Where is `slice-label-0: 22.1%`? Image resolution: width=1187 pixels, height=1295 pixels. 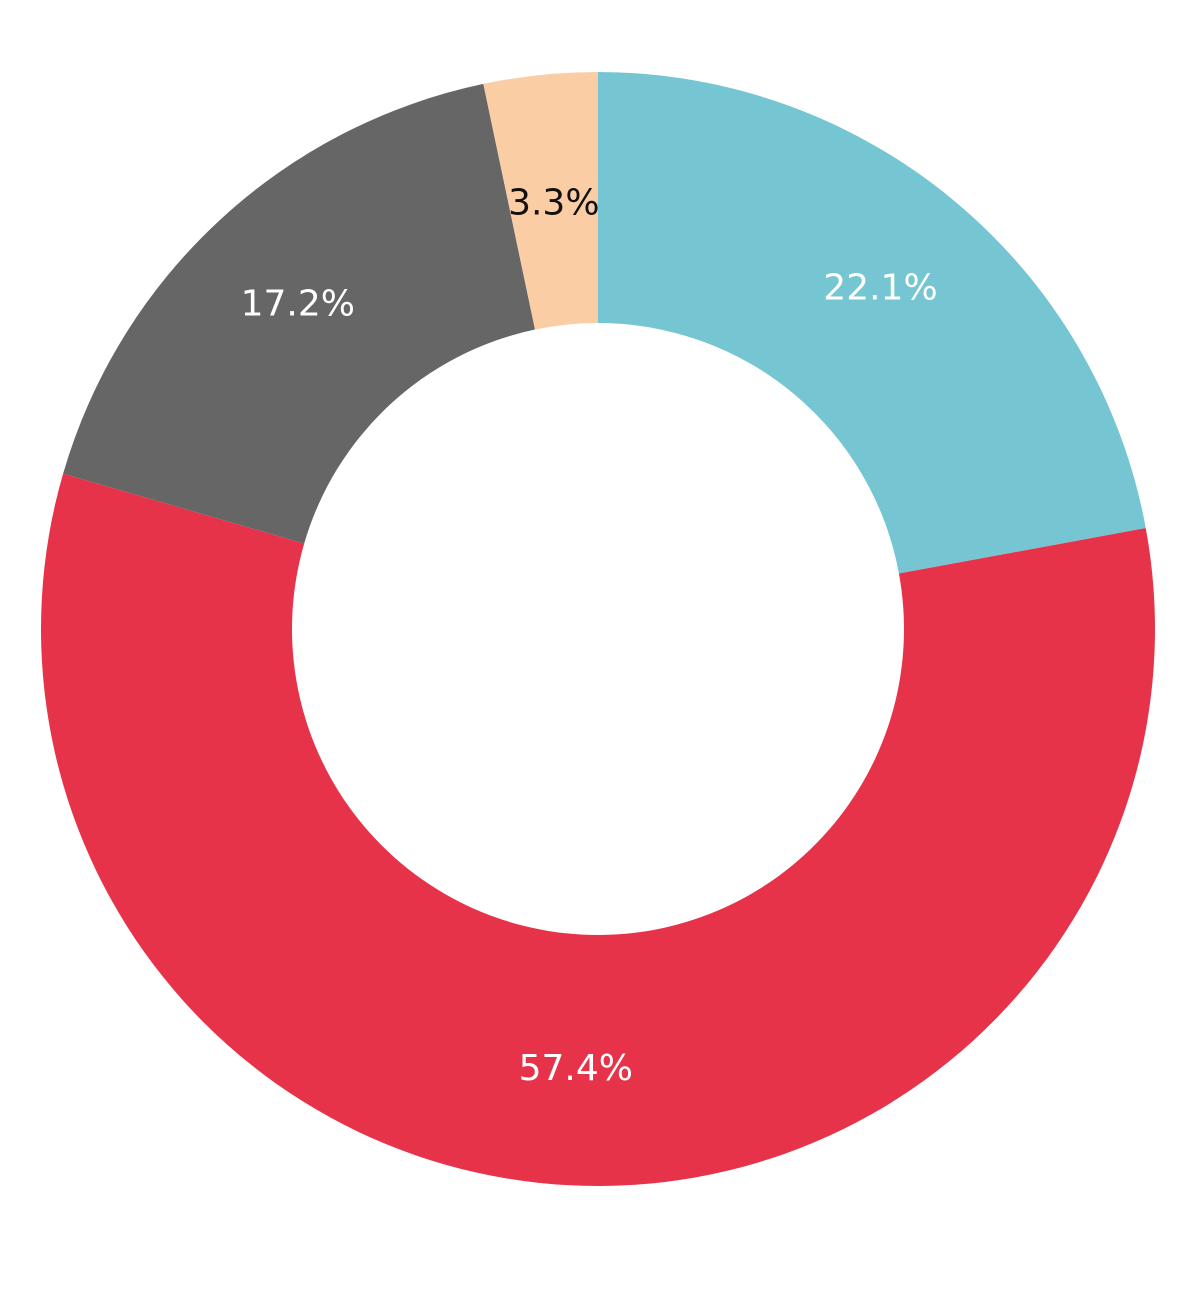 slice-label-0: 22.1% is located at coordinates (880, 288).